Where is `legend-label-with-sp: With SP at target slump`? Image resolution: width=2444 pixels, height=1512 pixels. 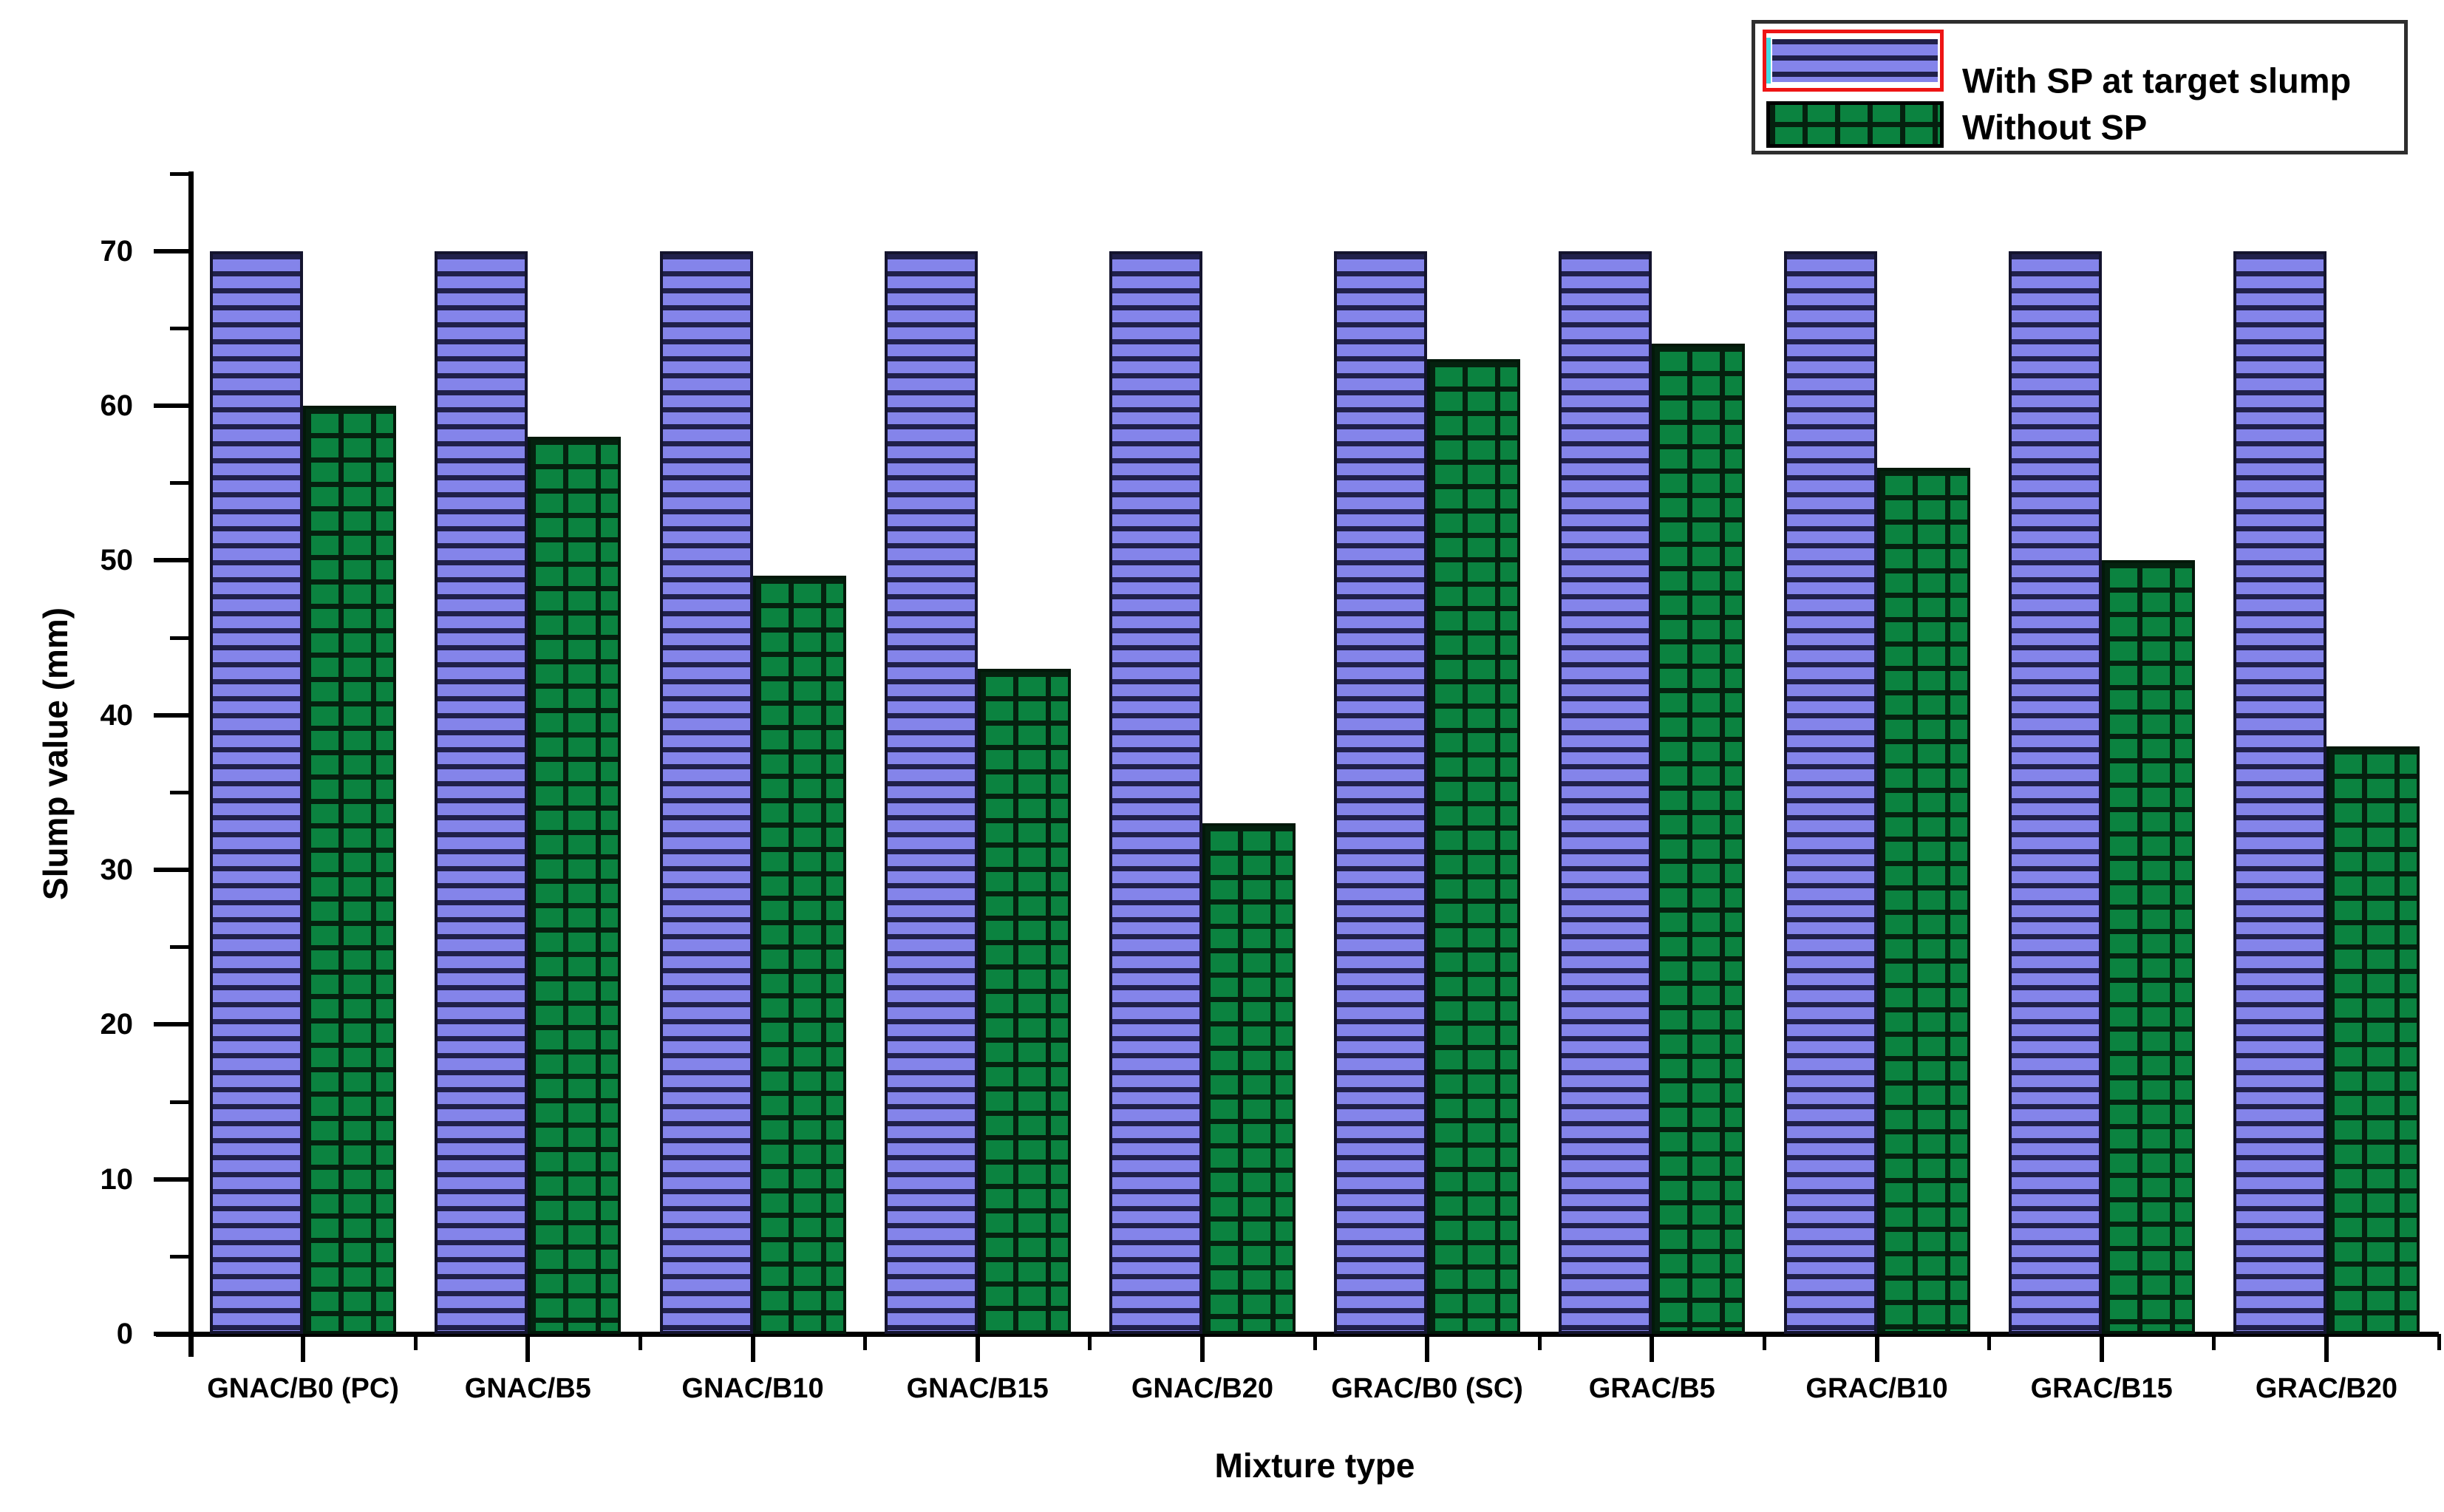
legend-label-with-sp: With SP at target slump is located at coordinates (2157, 81).